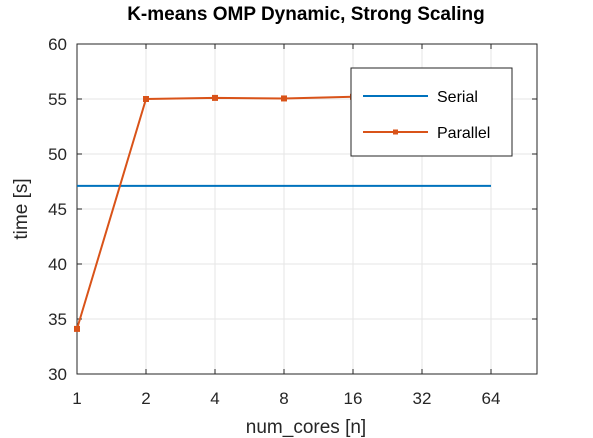 The height and width of the screenshot is (438, 593). Describe the element at coordinates (57, 264) in the screenshot. I see `y-tick-label: 40` at that location.